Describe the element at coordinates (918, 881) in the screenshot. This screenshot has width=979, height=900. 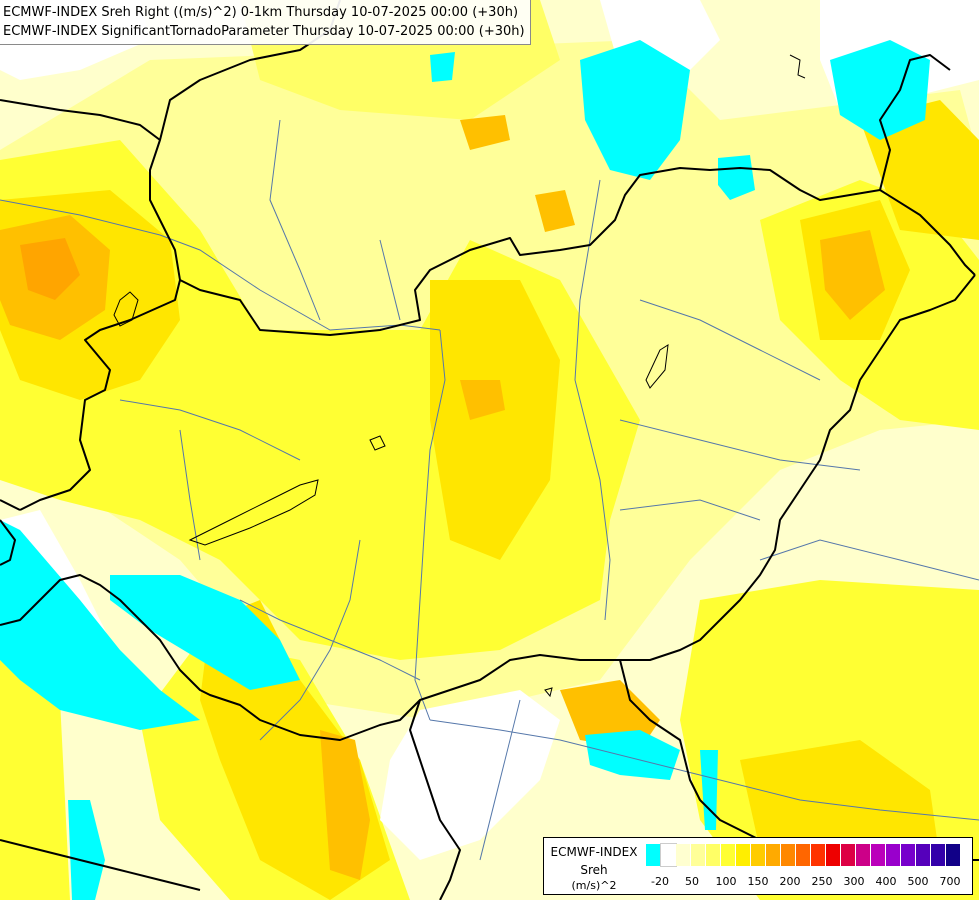
I see `legend-tick: 500` at that location.